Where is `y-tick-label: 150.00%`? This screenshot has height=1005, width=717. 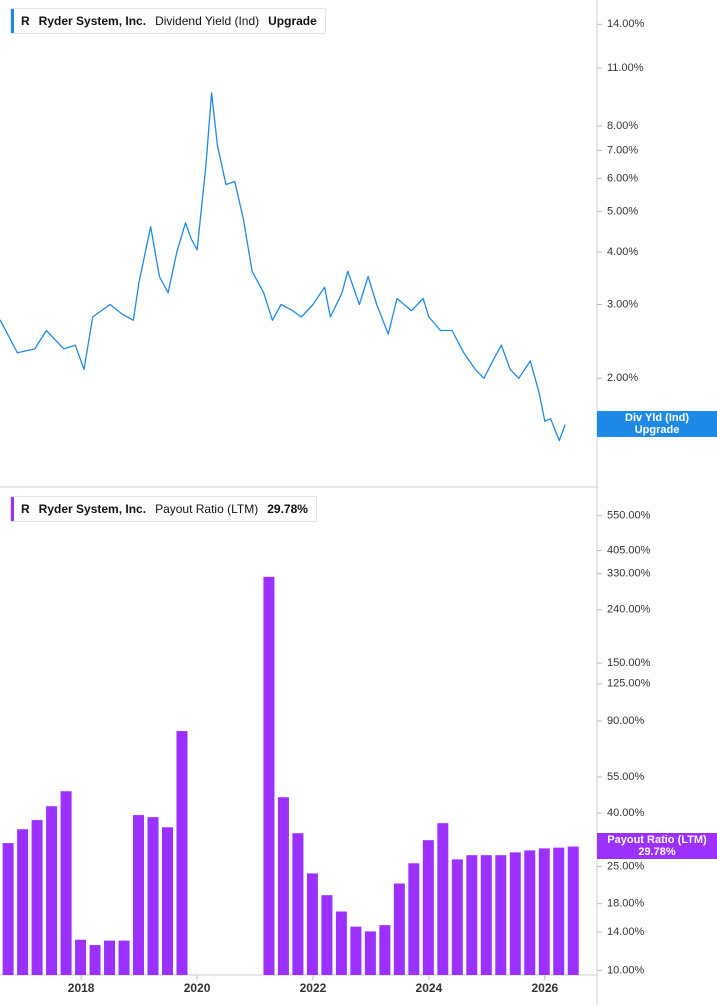 y-tick-label: 150.00% is located at coordinates (629, 663).